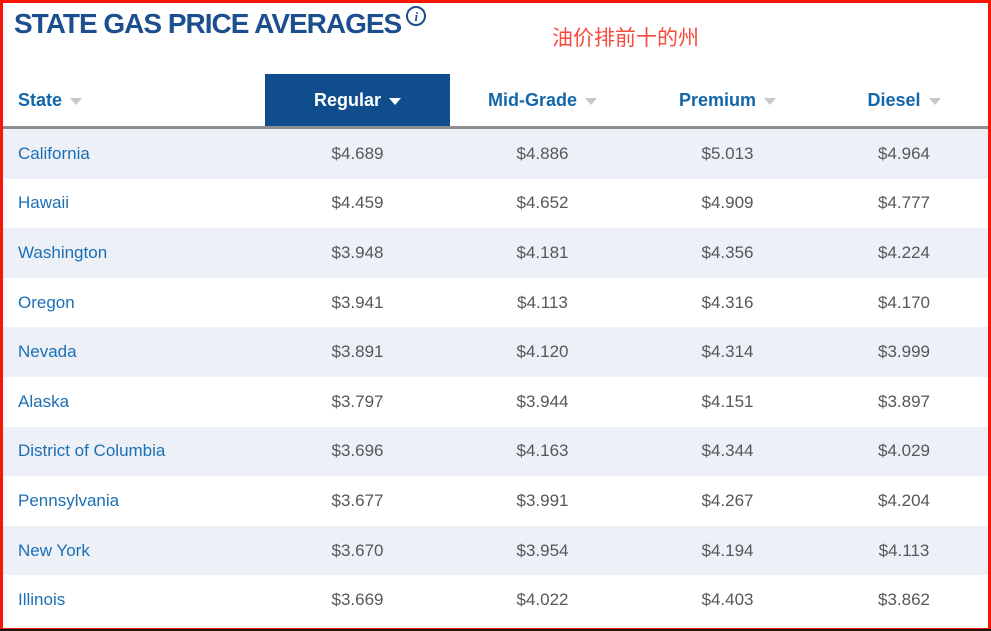 The height and width of the screenshot is (631, 991). Describe the element at coordinates (357, 500) in the screenshot. I see `regular-price: $3.677` at that location.